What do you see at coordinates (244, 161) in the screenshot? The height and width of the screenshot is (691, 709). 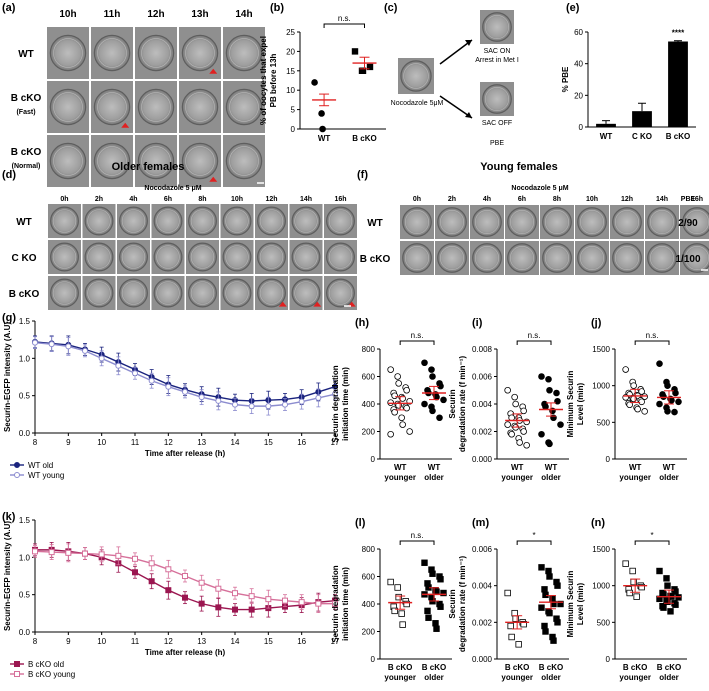 I see `panel-a-r2c4-oocyte` at bounding box center [244, 161].